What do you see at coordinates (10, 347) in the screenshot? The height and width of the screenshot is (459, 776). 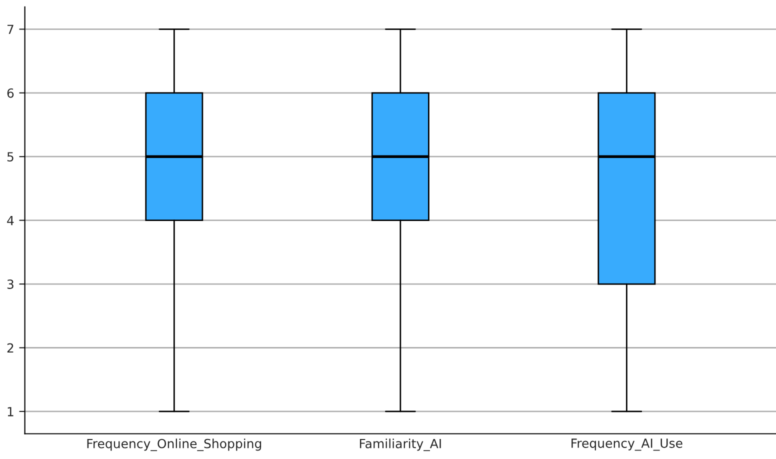 I see `y-tick-label: 2` at bounding box center [10, 347].